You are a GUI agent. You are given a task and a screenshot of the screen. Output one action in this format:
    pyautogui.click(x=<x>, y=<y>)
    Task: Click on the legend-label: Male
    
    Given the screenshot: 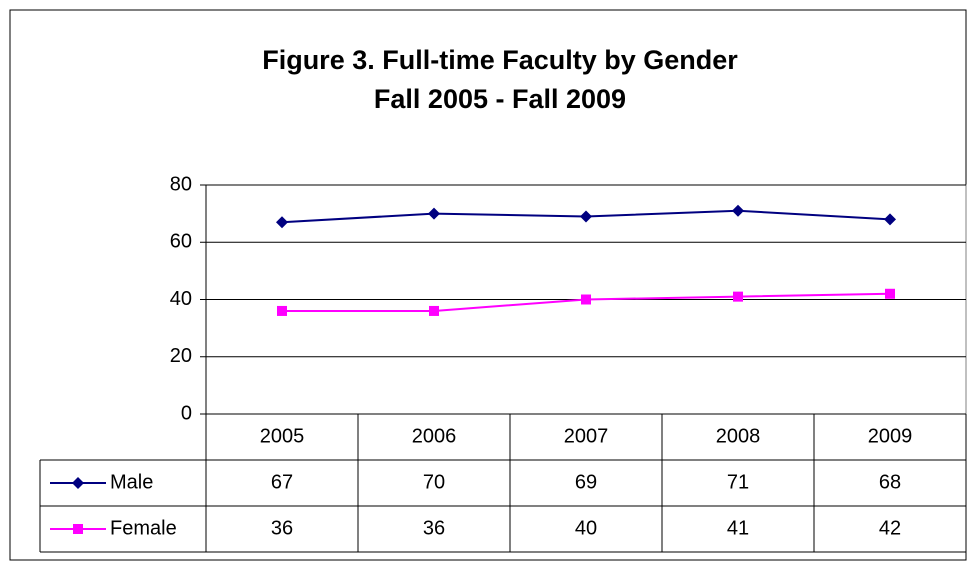 What is the action you would take?
    pyautogui.click(x=131, y=482)
    